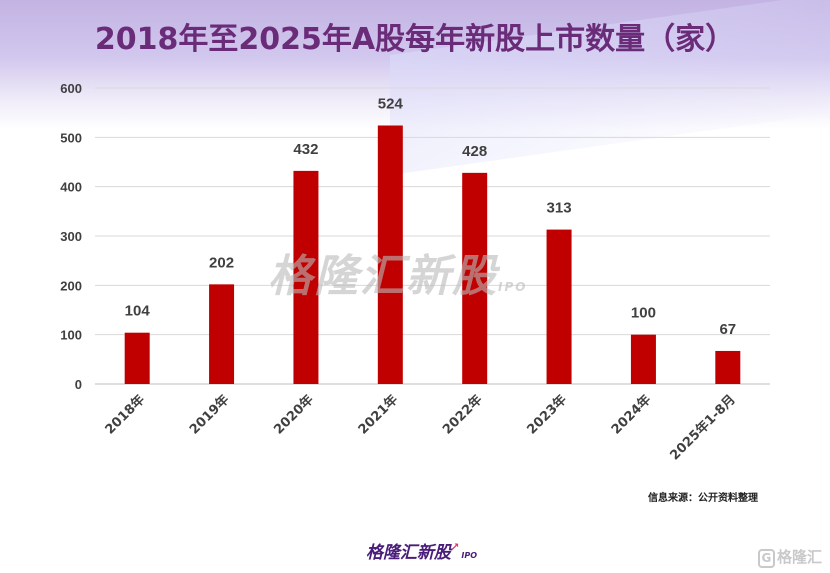 Image resolution: width=830 pixels, height=573 pixels. I want to click on corner-logo-text: 格隆汇, so click(799, 557).